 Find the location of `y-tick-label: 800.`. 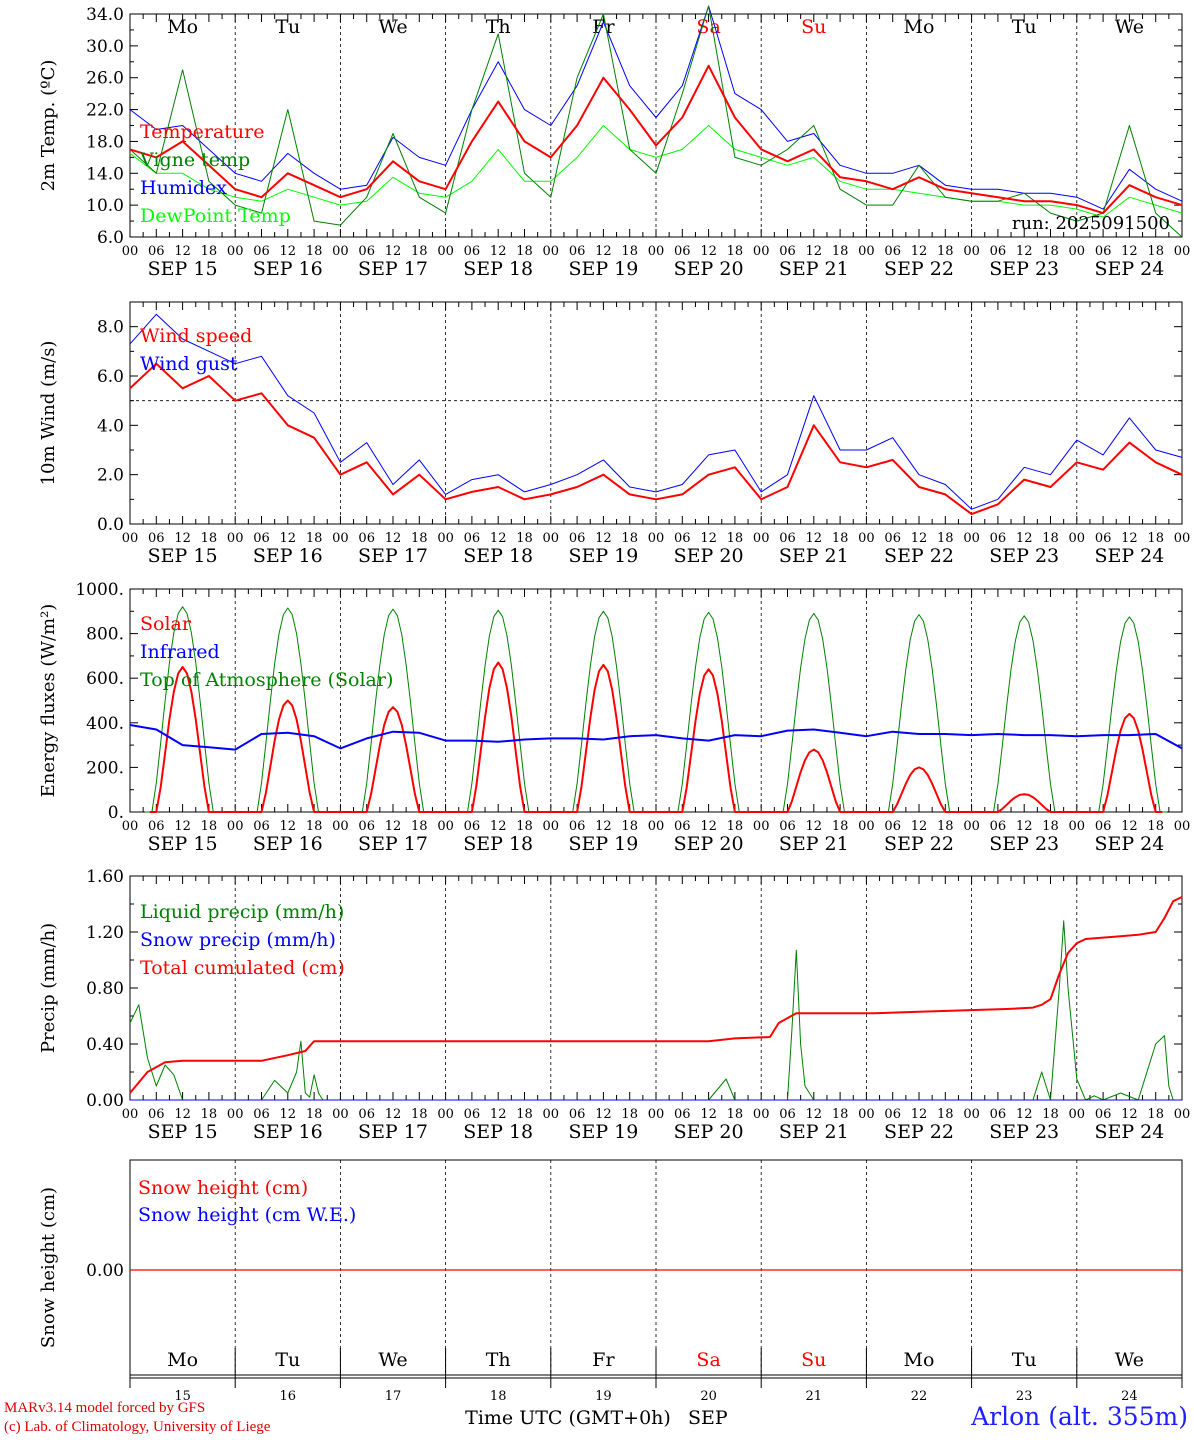

y-tick-label: 800. is located at coordinates (105, 635).